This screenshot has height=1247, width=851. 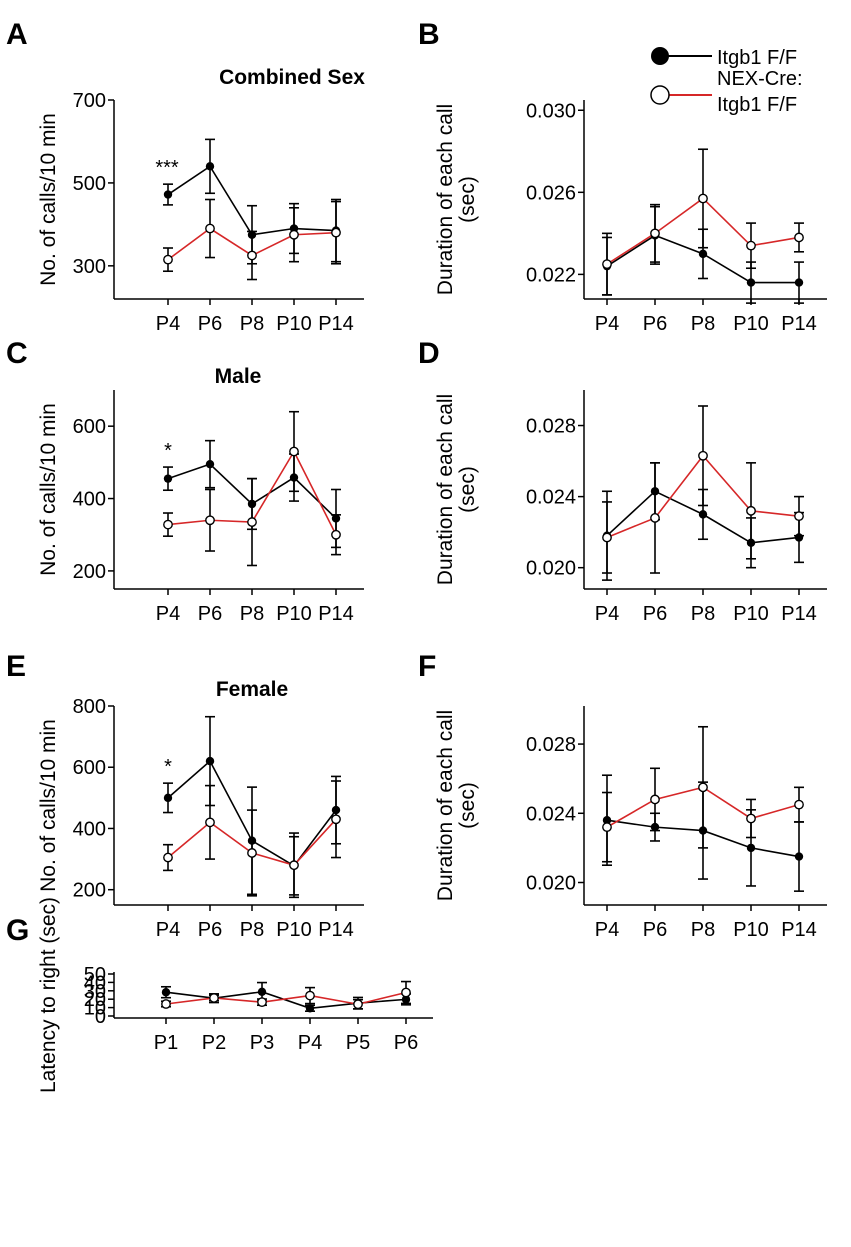 What do you see at coordinates (336, 614) in the screenshot?
I see `x-tick-label-c: P14` at bounding box center [336, 614].